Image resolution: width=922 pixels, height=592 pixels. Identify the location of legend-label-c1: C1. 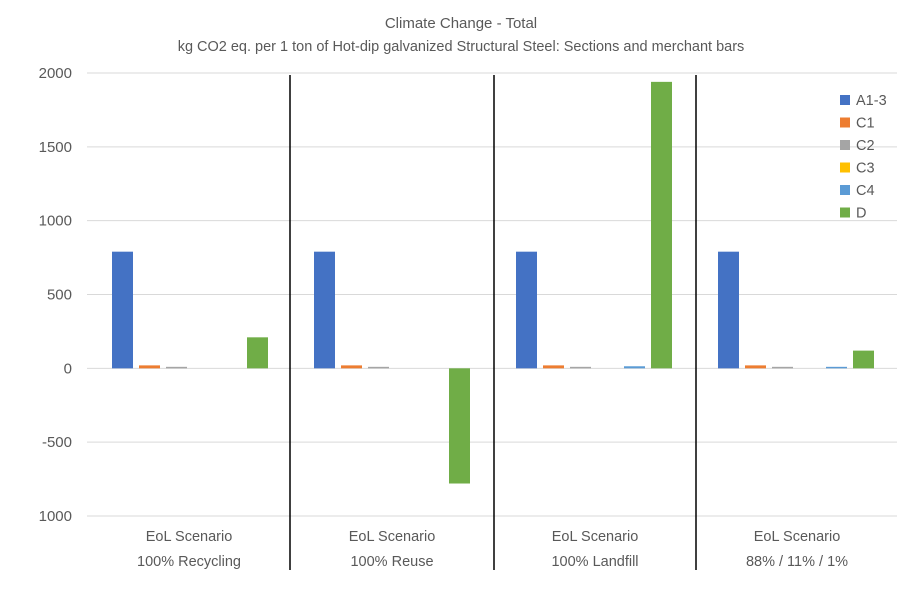
(865, 124).